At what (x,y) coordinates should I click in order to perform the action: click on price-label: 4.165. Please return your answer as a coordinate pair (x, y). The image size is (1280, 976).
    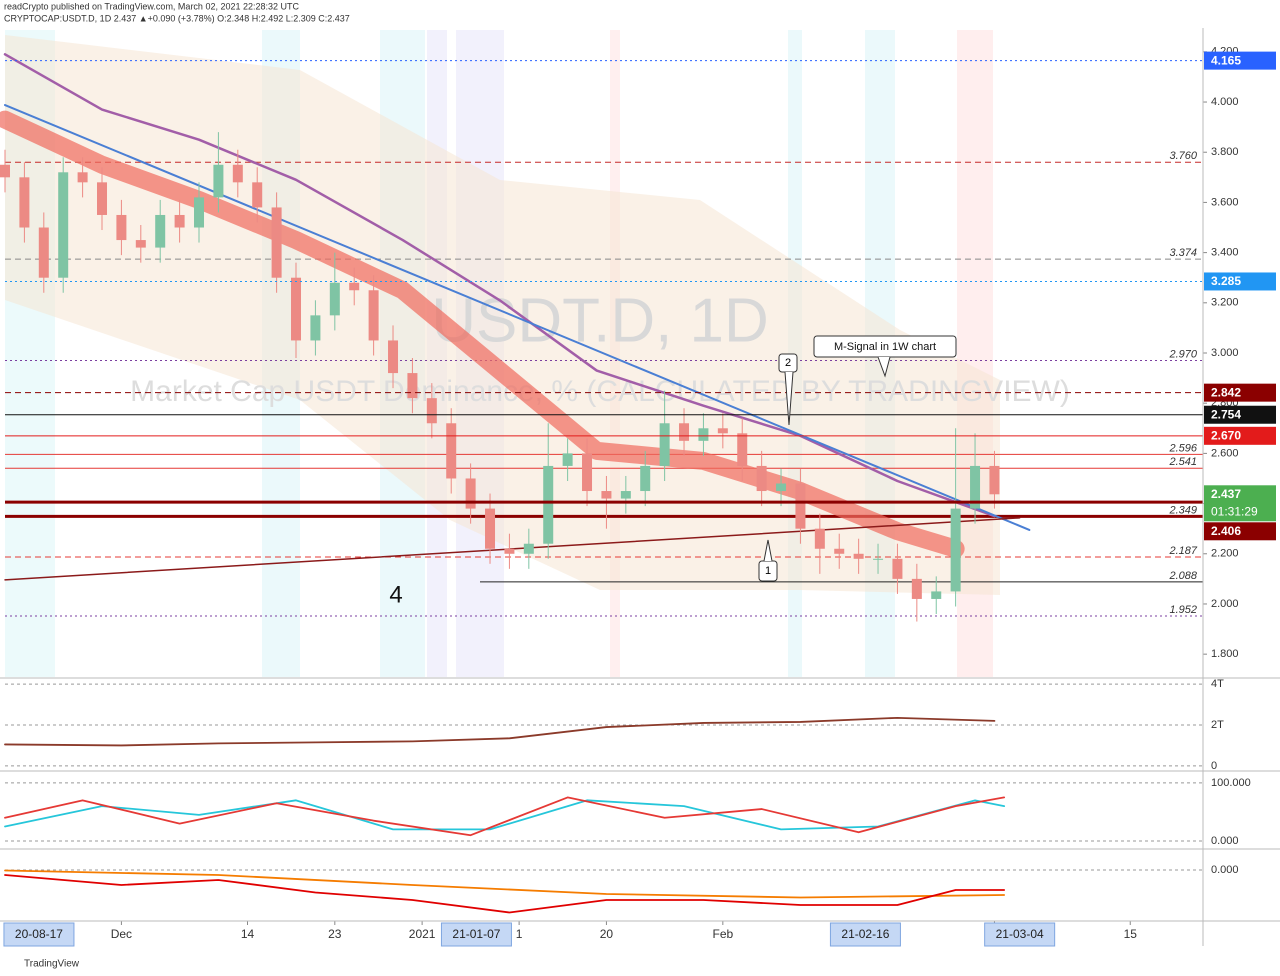
    Looking at the image, I should click on (1226, 60).